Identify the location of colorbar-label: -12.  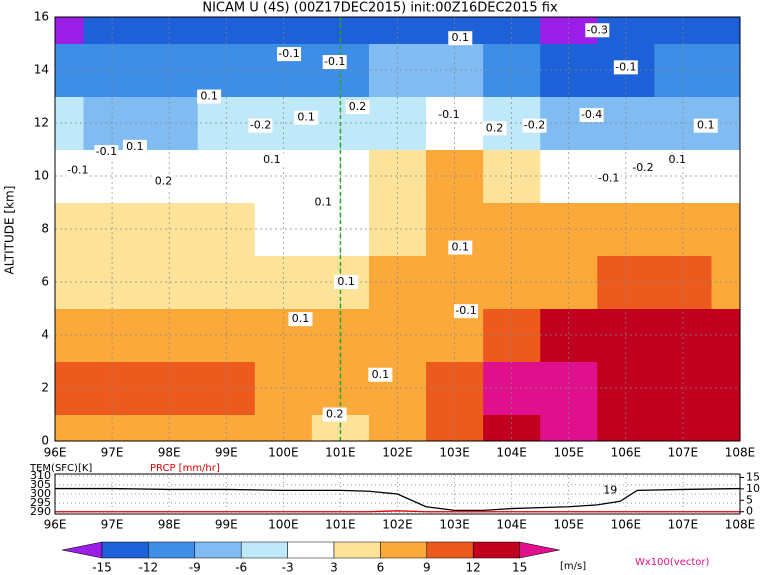
(149, 568).